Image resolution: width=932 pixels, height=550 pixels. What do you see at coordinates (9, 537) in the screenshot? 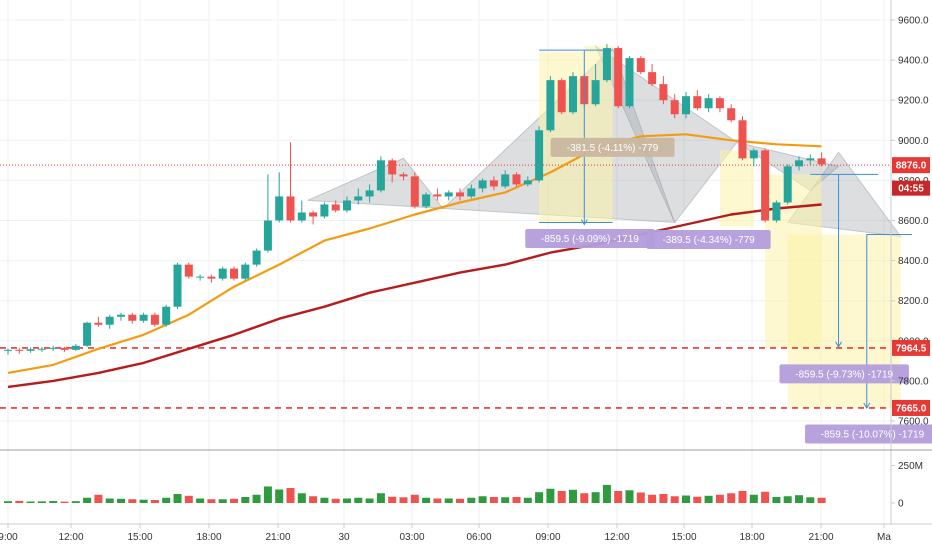
I see `x-tick-label: 9:00` at bounding box center [9, 537].